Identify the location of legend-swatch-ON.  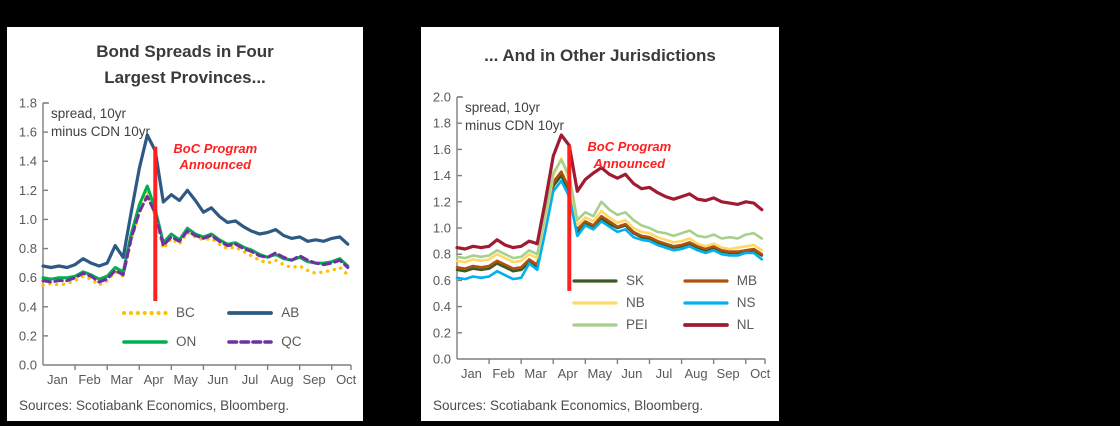
(145, 341).